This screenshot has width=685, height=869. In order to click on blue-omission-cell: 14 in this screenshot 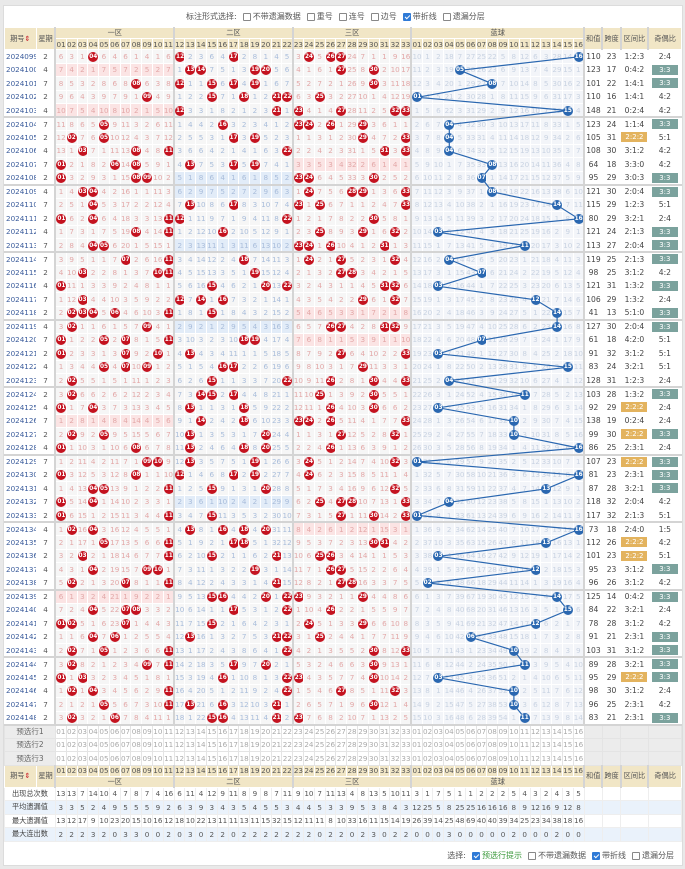, I will do `click(567, 555)`.